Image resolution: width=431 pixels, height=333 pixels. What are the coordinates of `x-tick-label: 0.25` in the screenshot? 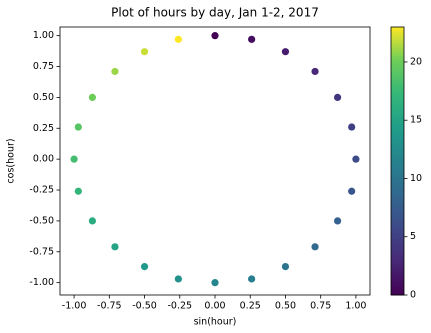 It's located at (250, 306).